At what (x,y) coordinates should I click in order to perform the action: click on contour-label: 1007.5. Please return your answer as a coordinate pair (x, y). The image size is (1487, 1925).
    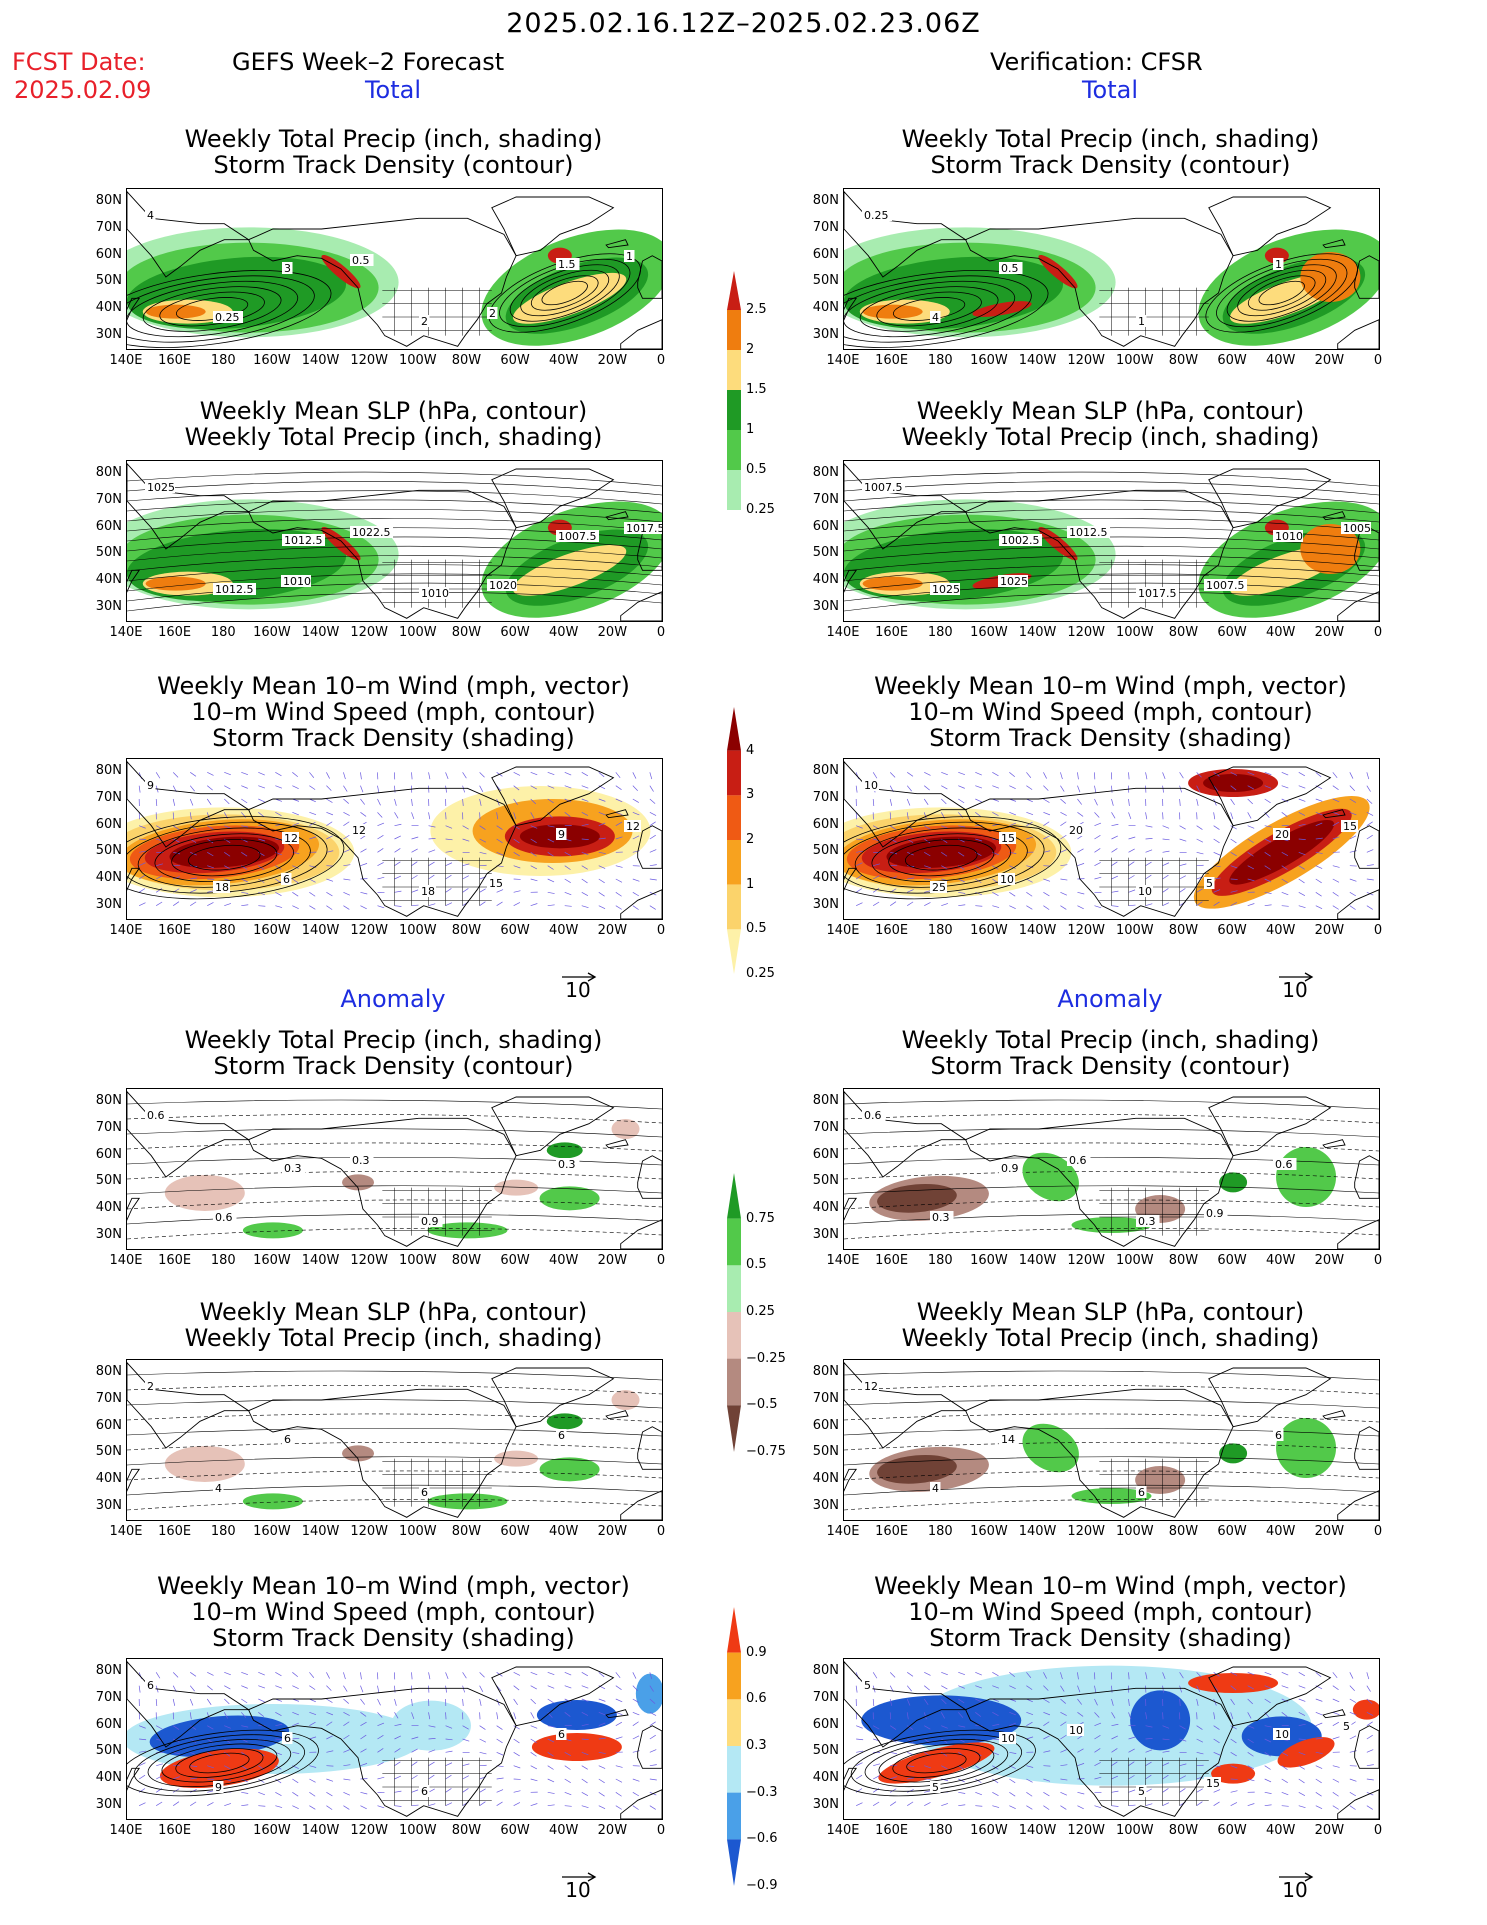
    Looking at the image, I should click on (883, 487).